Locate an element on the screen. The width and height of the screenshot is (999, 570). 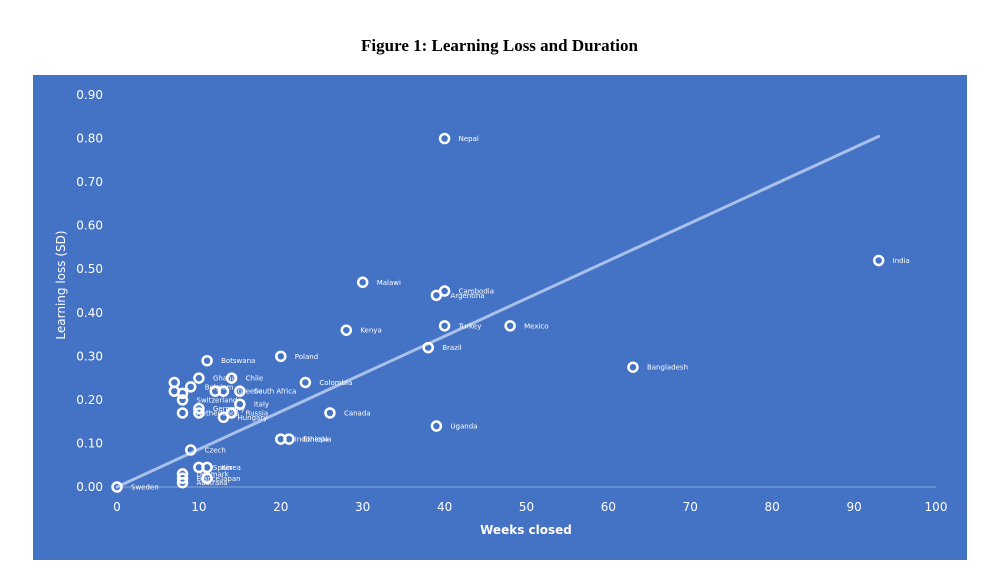
data-point-label: Czech is located at coordinates (215, 450).